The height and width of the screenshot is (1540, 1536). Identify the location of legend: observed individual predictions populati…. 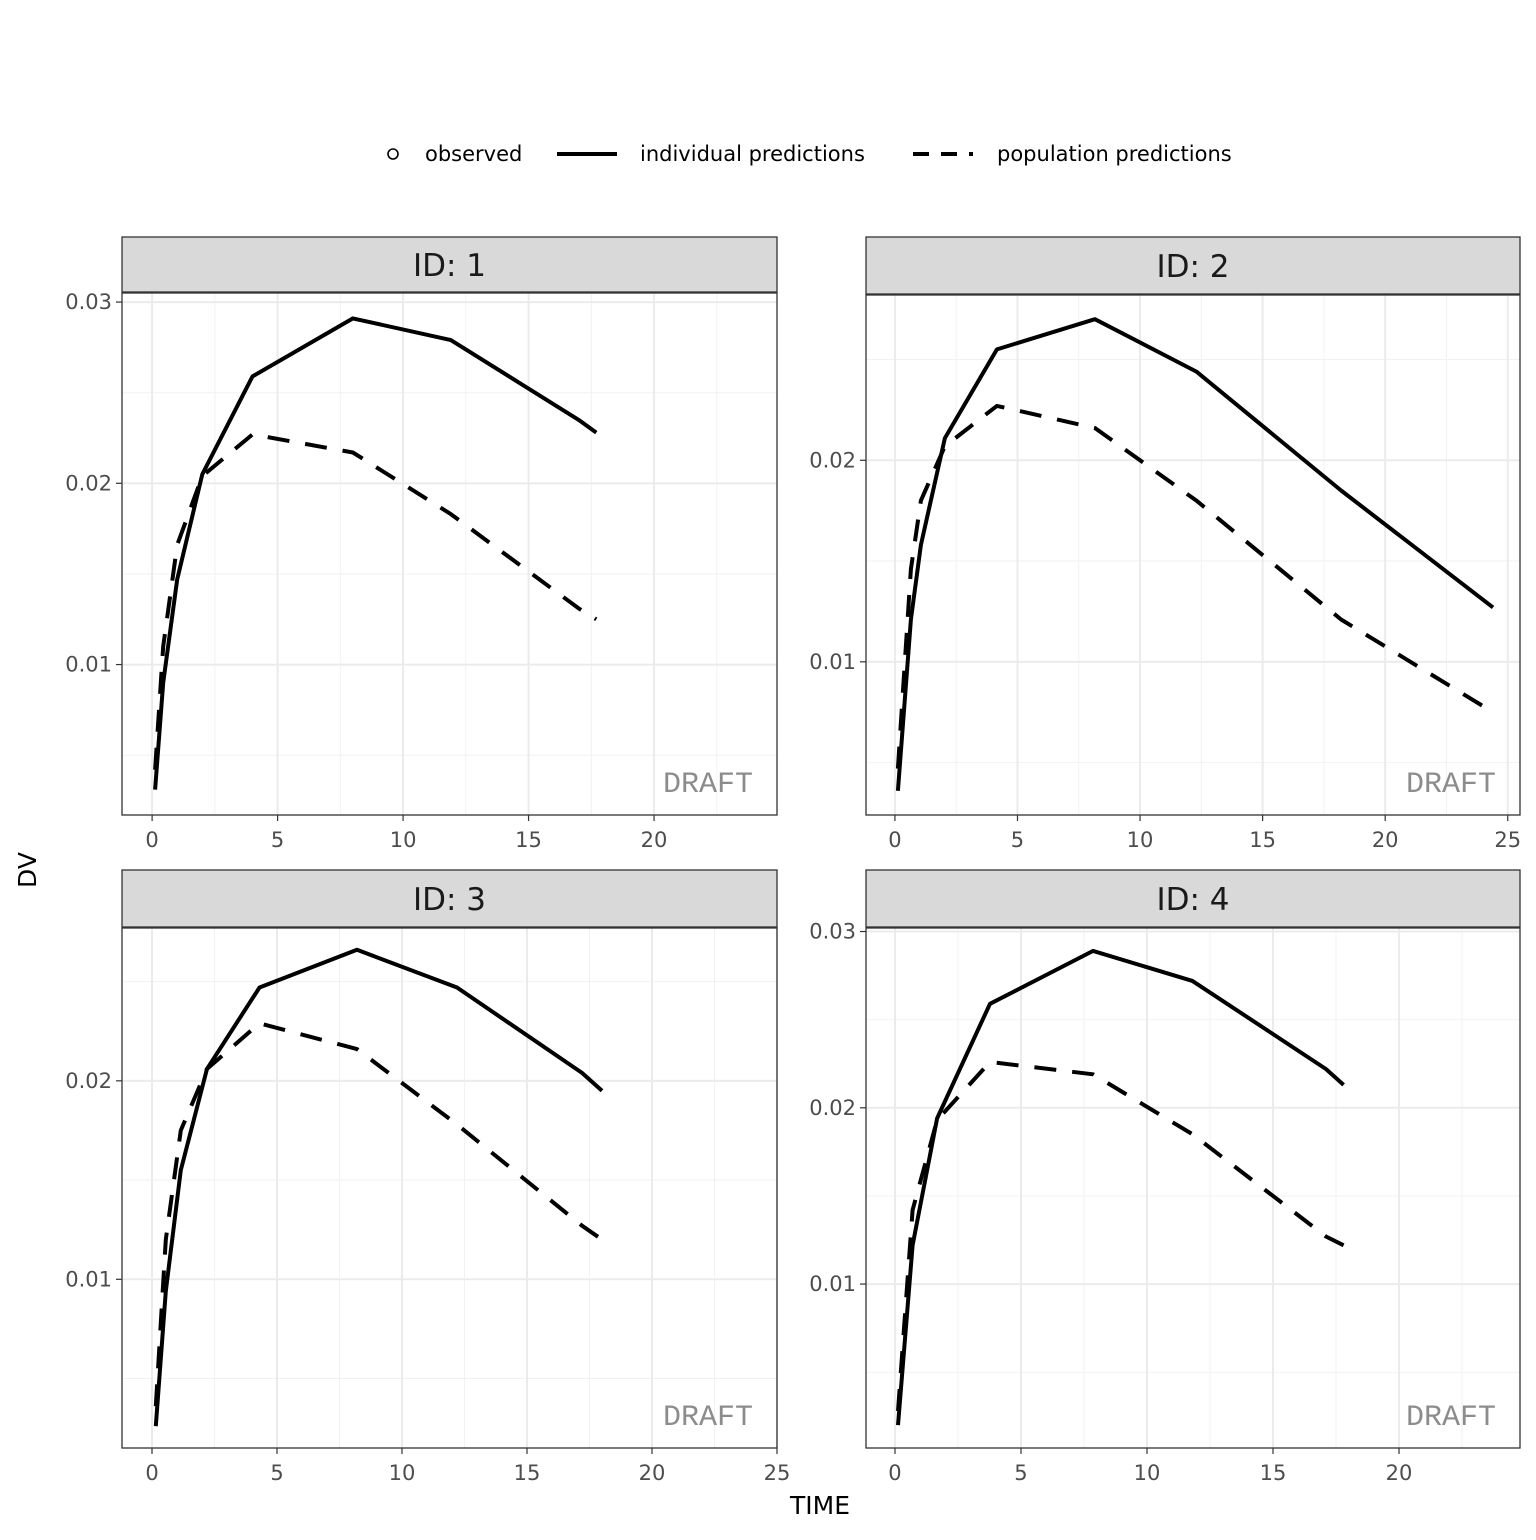
(809, 154).